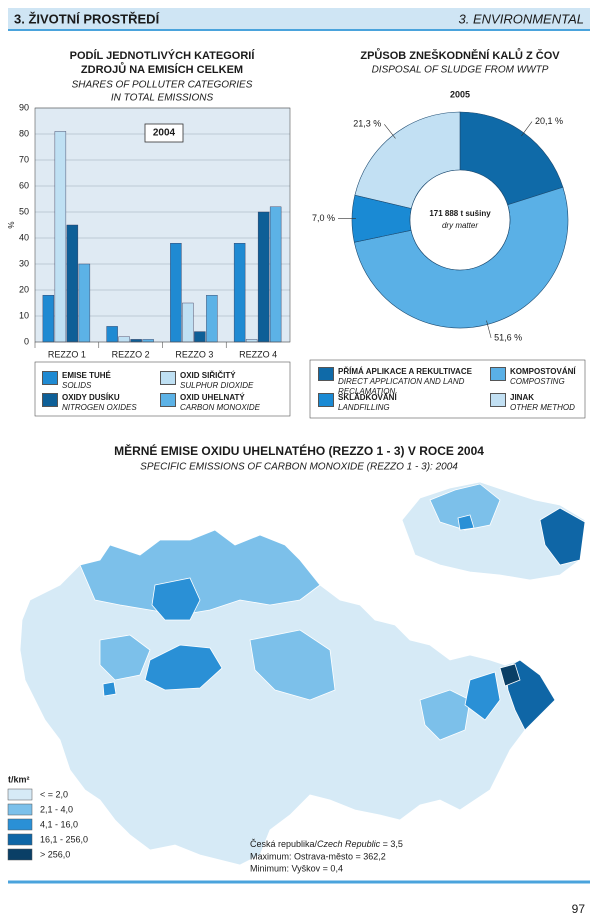 Image resolution: width=598 pixels, height=920 pixels. Describe the element at coordinates (99, 407) in the screenshot. I see `legend-name-en: NITROGEN OXIDES` at that location.